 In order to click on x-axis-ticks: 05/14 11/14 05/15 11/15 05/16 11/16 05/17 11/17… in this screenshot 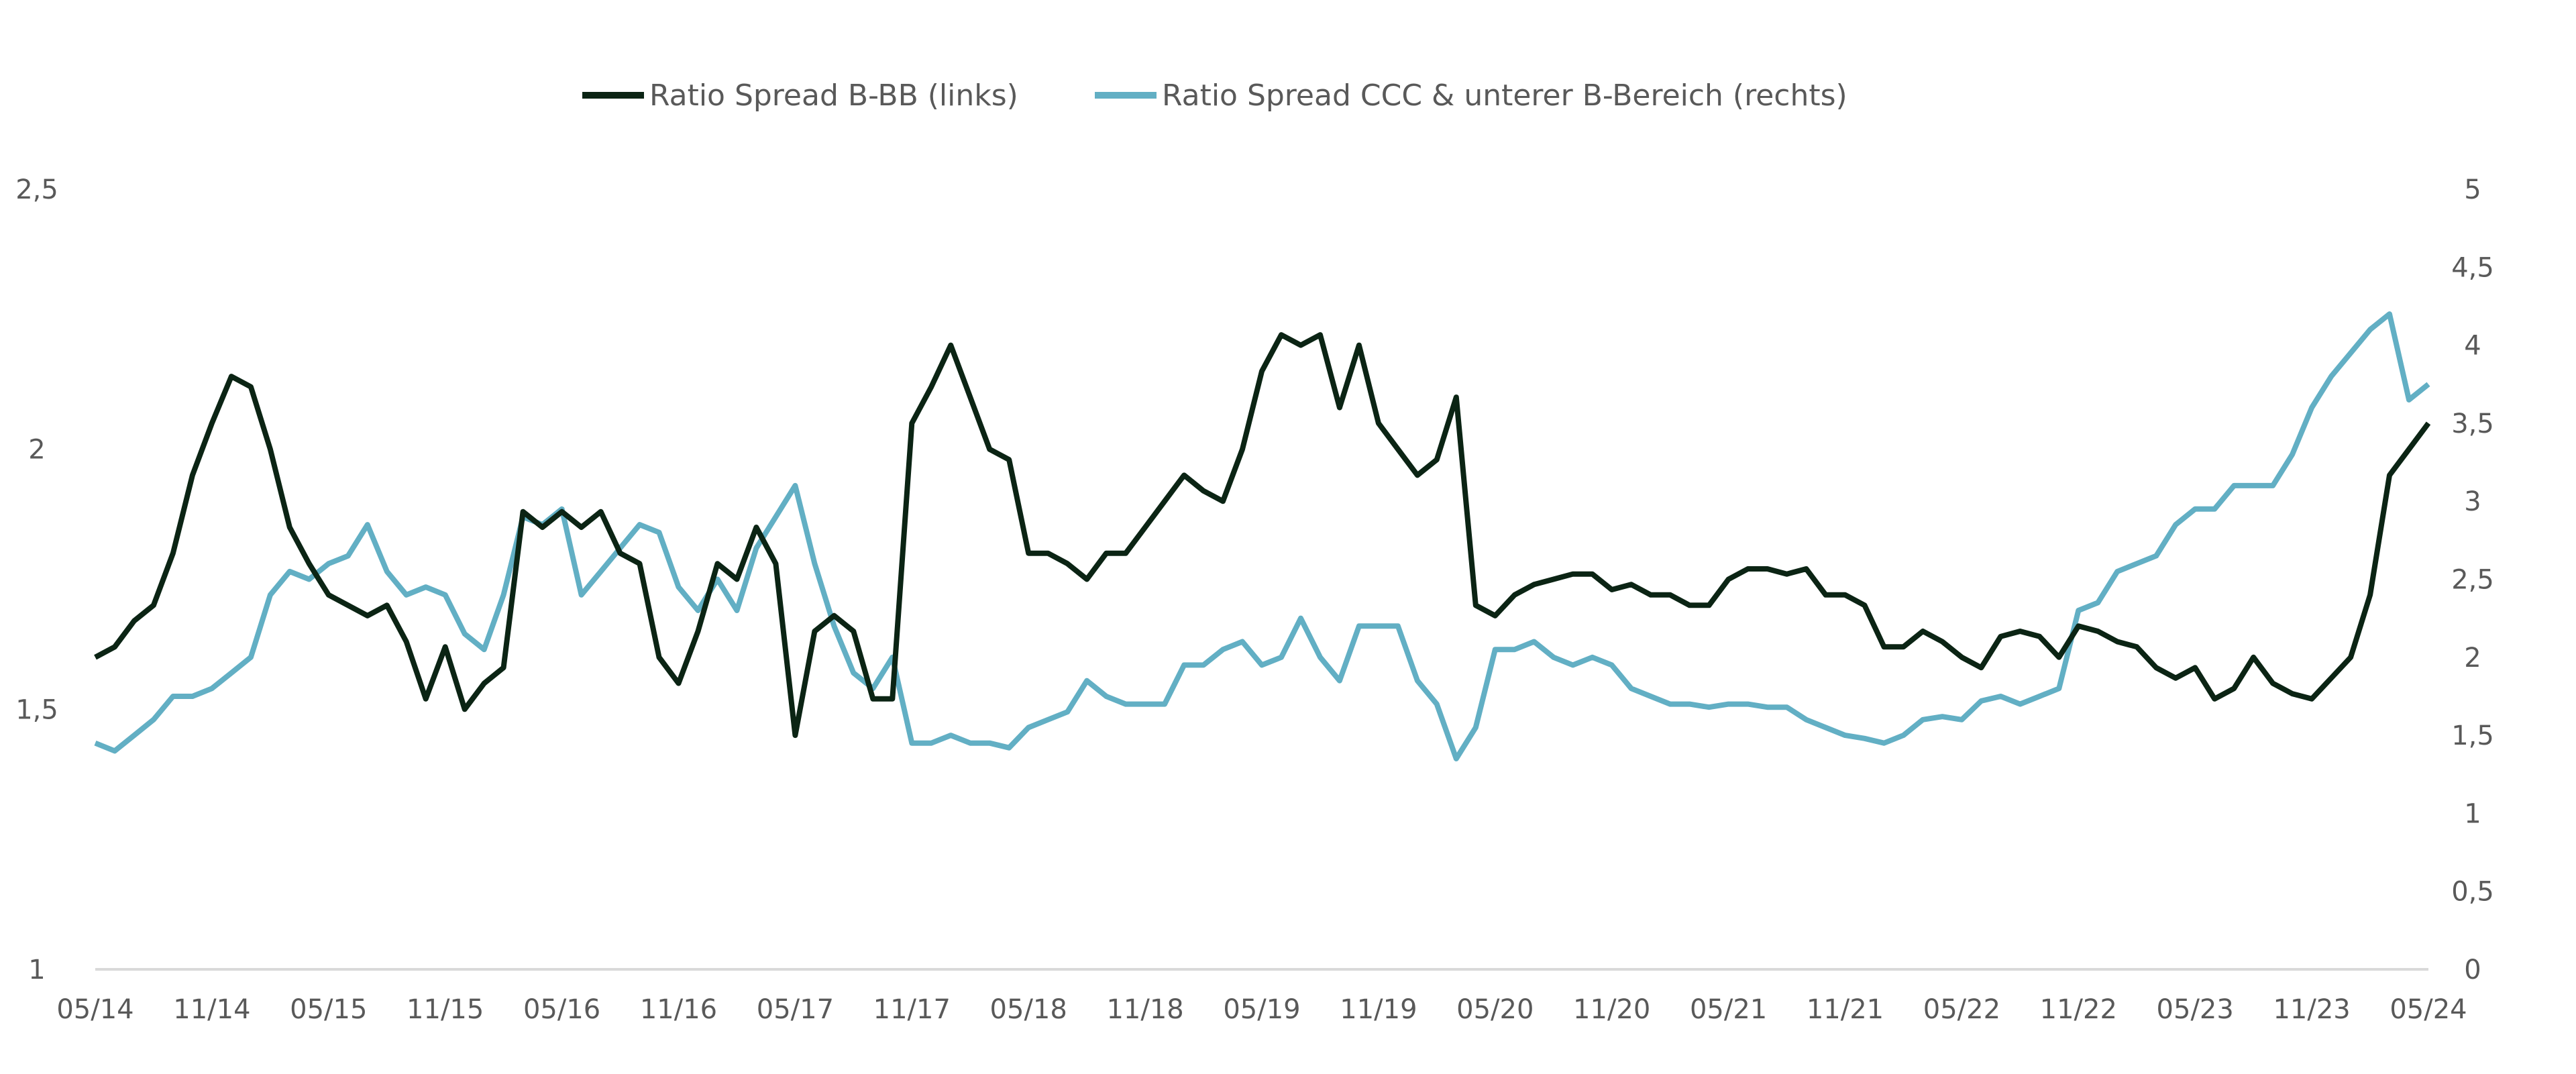, I will do `click(1261, 1009)`.